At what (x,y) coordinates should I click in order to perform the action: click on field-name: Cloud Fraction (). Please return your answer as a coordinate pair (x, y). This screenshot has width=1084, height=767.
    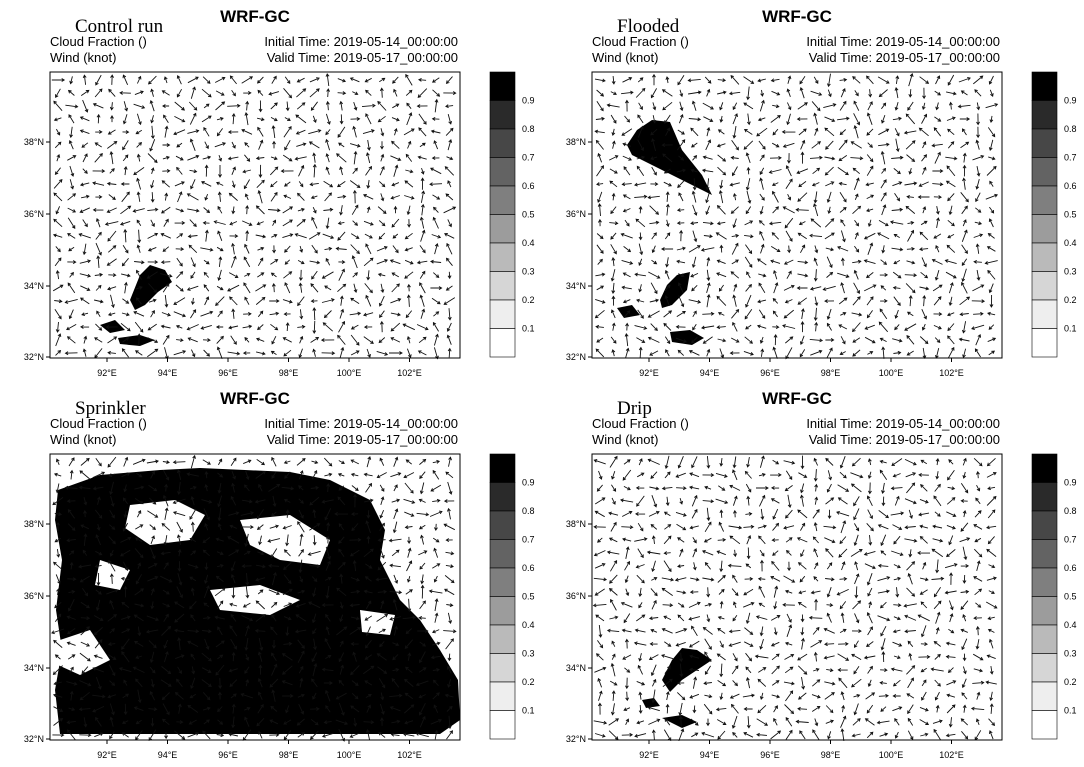
    Looking at the image, I should click on (640, 41).